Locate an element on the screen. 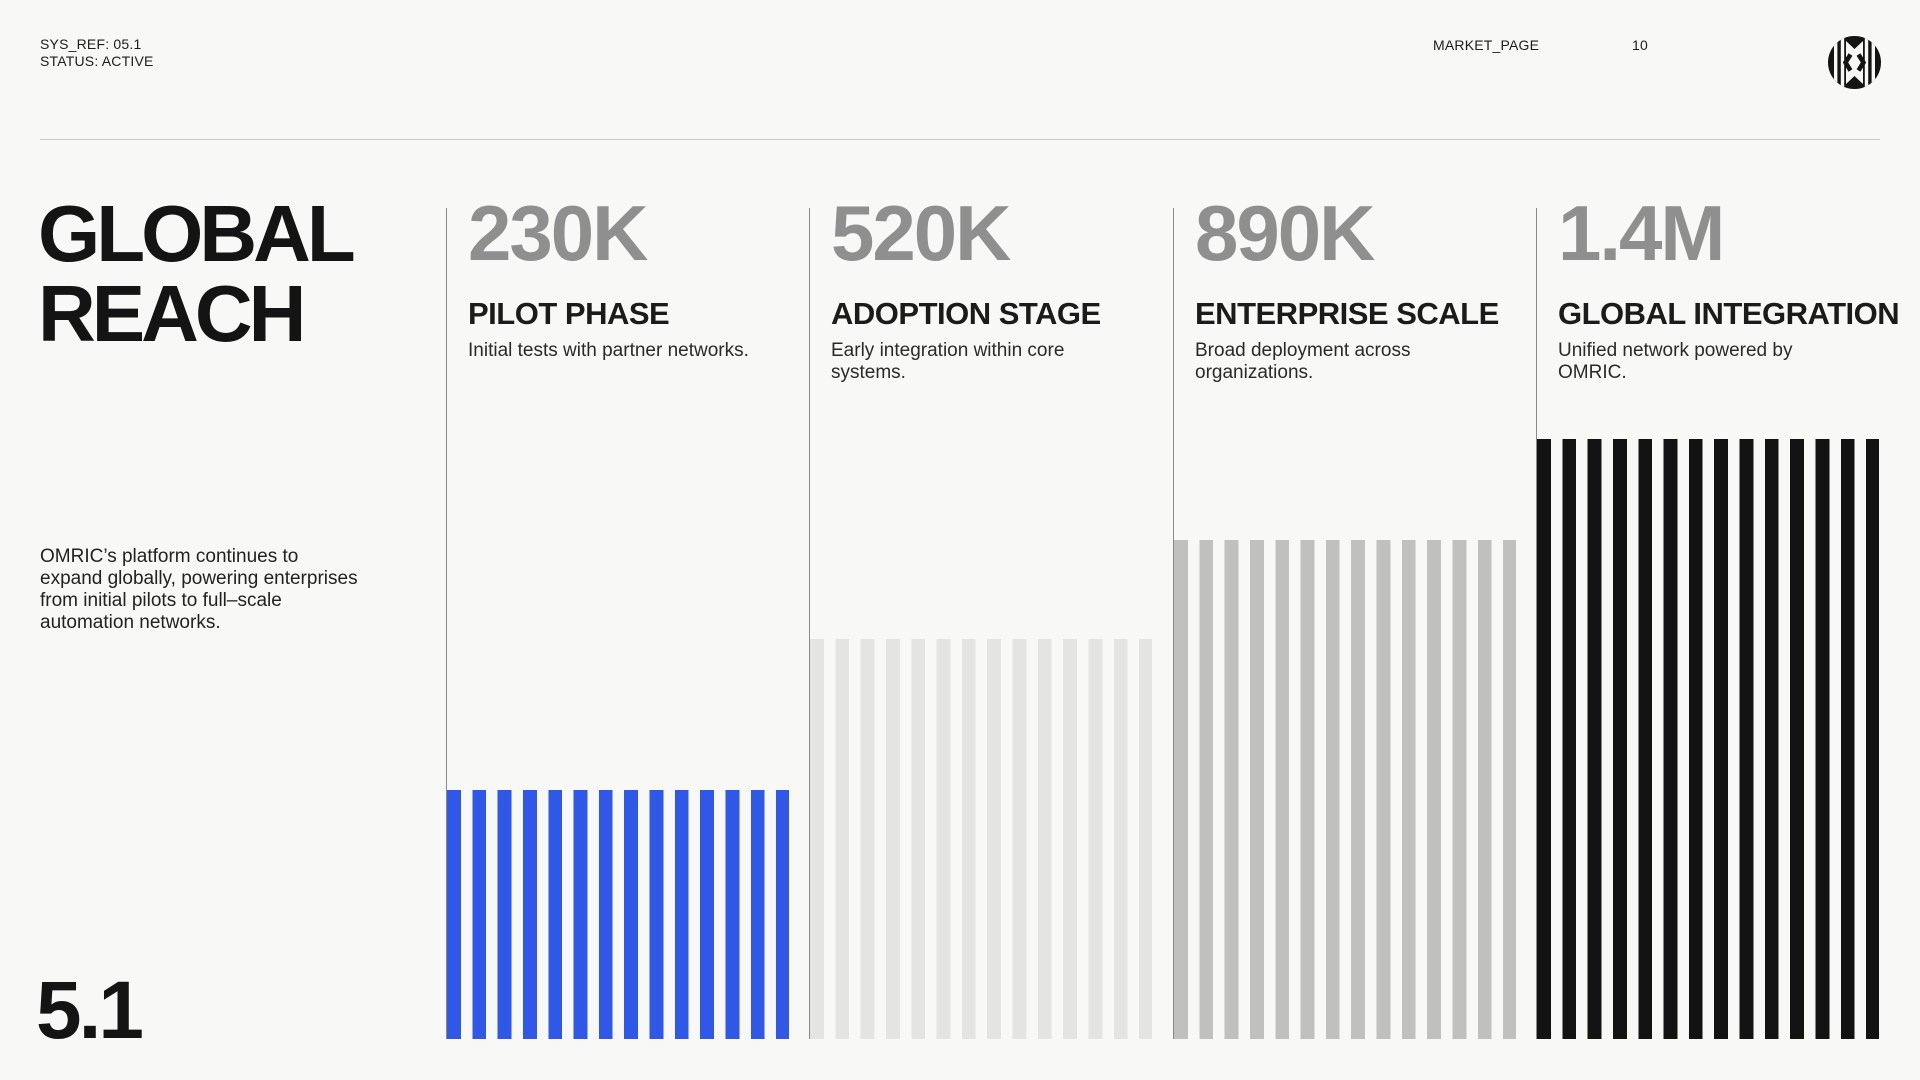 This screenshot has height=1080, width=1920. stage-value: 230K is located at coordinates (558, 233).